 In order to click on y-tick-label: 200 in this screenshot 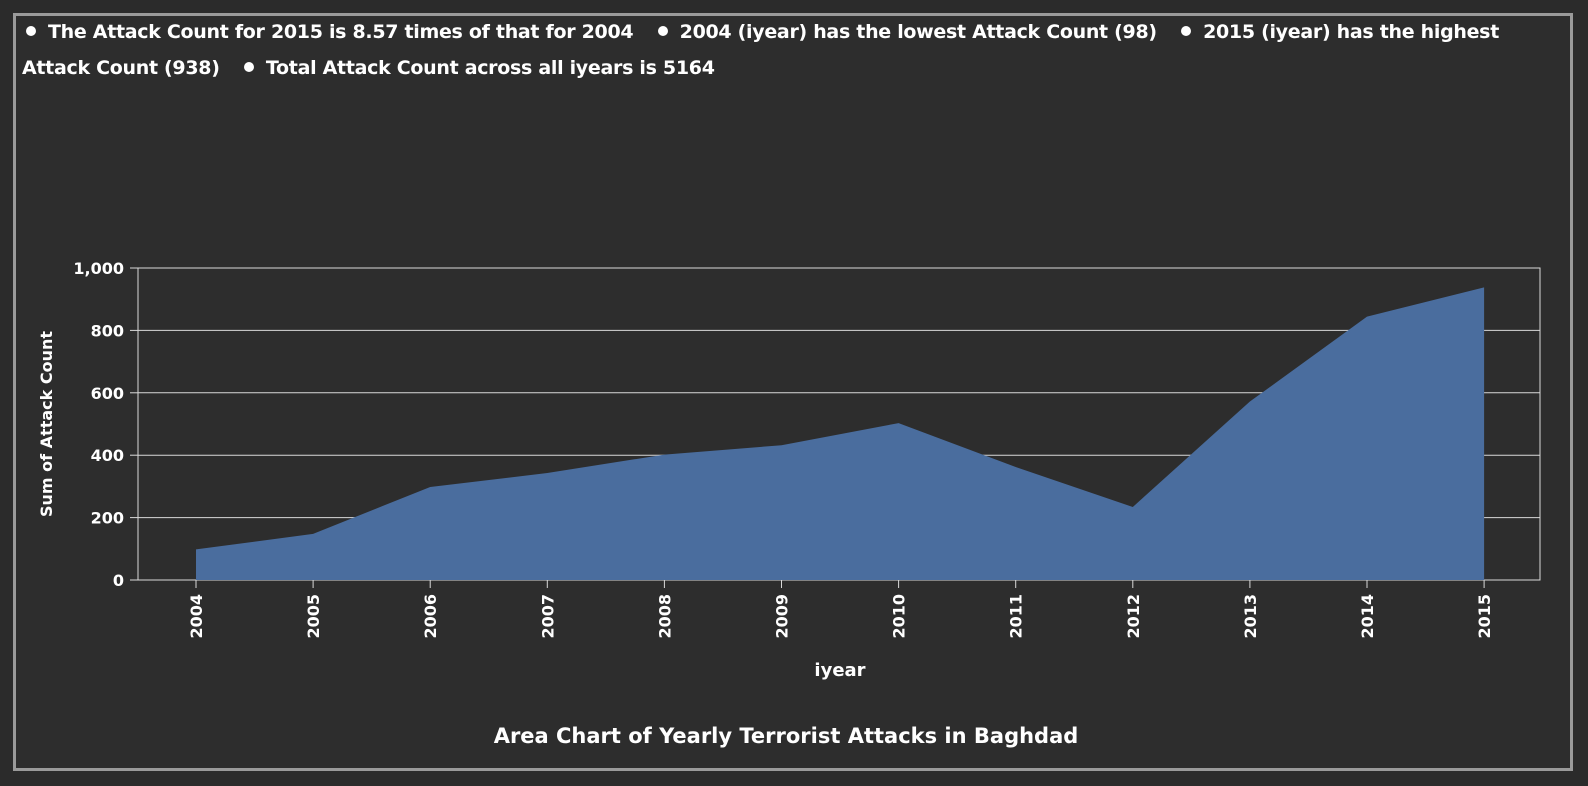, I will do `click(107, 518)`.